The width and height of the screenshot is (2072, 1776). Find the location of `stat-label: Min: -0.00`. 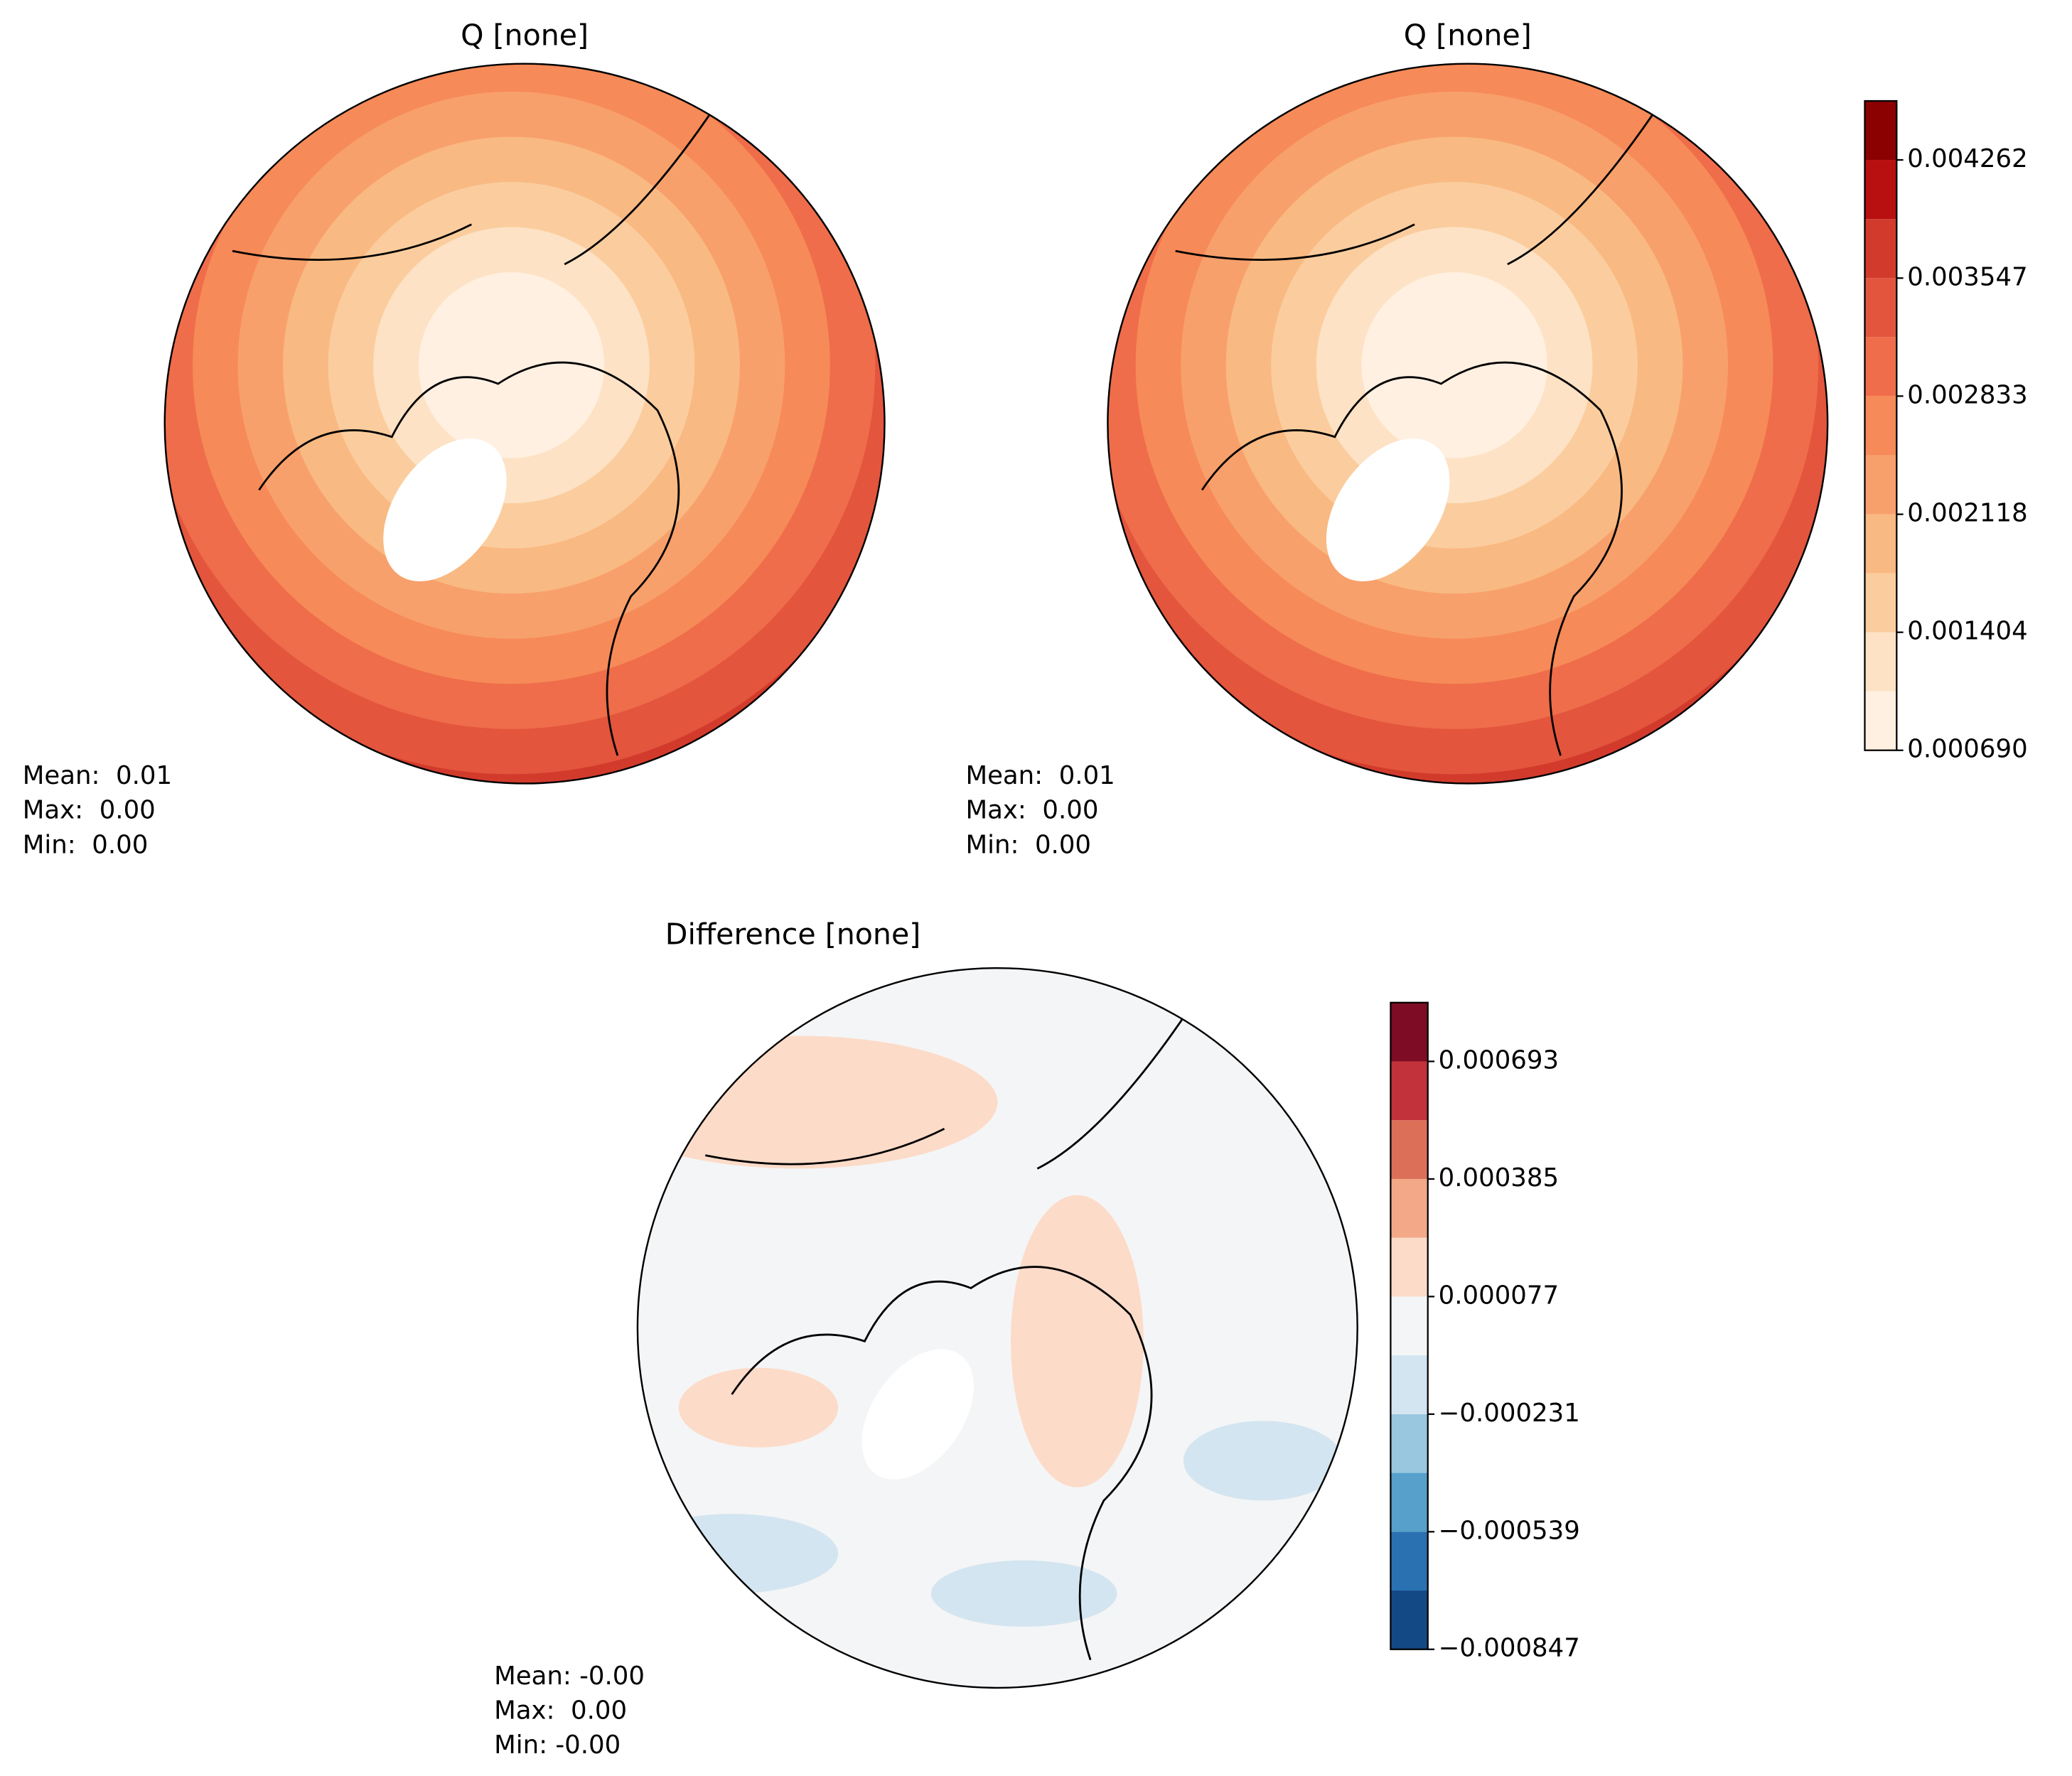

stat-label: Min: -0.00 is located at coordinates (558, 1745).